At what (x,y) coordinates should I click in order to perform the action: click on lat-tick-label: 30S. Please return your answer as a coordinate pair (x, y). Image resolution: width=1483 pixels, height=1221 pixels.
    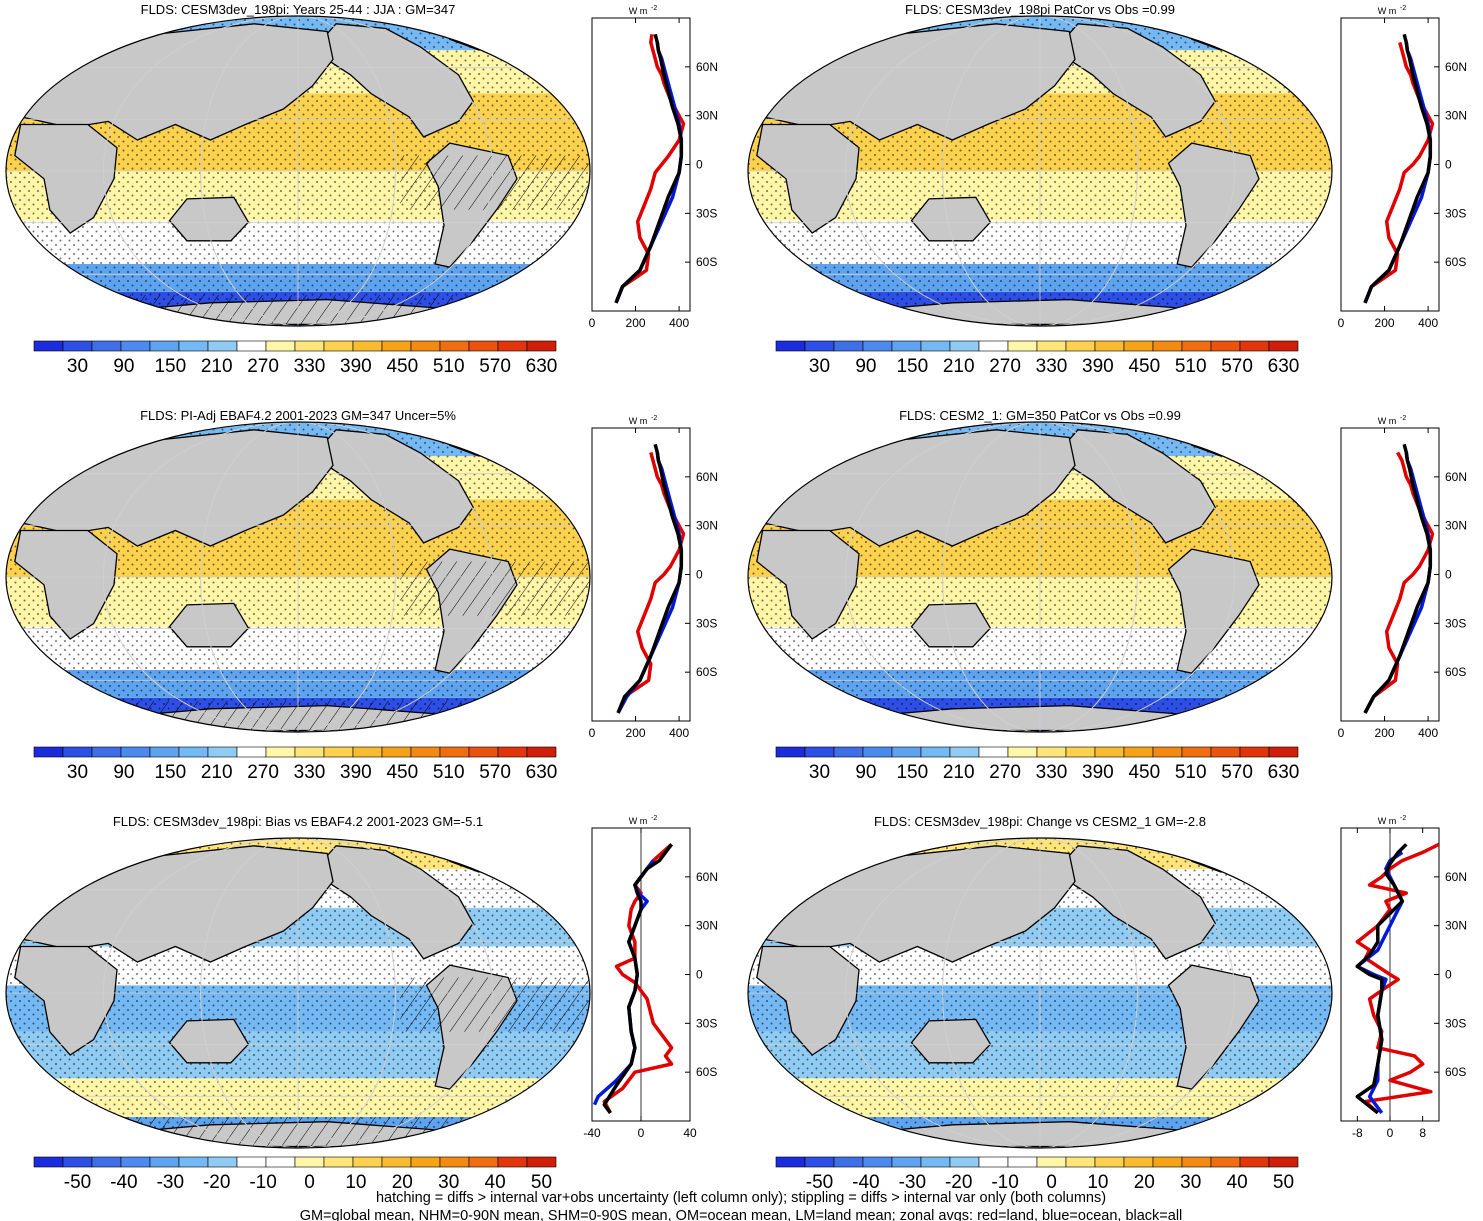
    Looking at the image, I should click on (706, 213).